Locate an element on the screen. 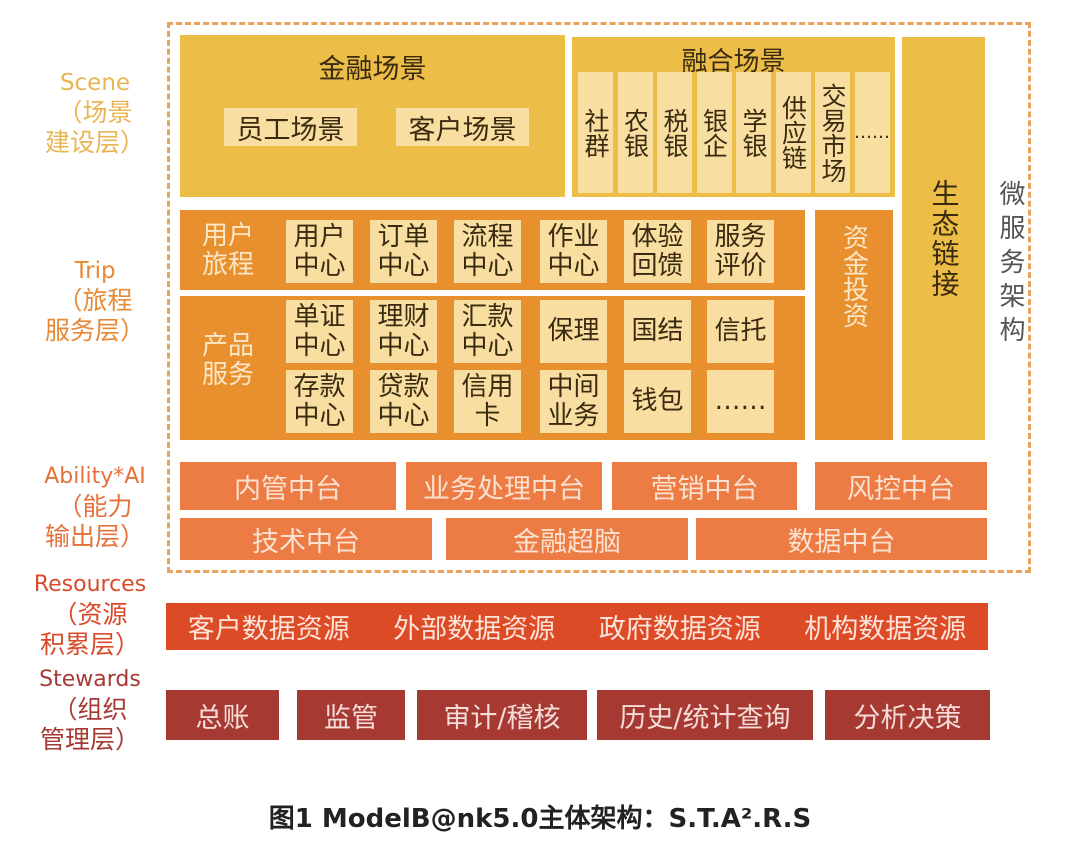 The height and width of the screenshot is (863, 1080). fusion-item-label: 交易市场 is located at coordinates (832, 132).